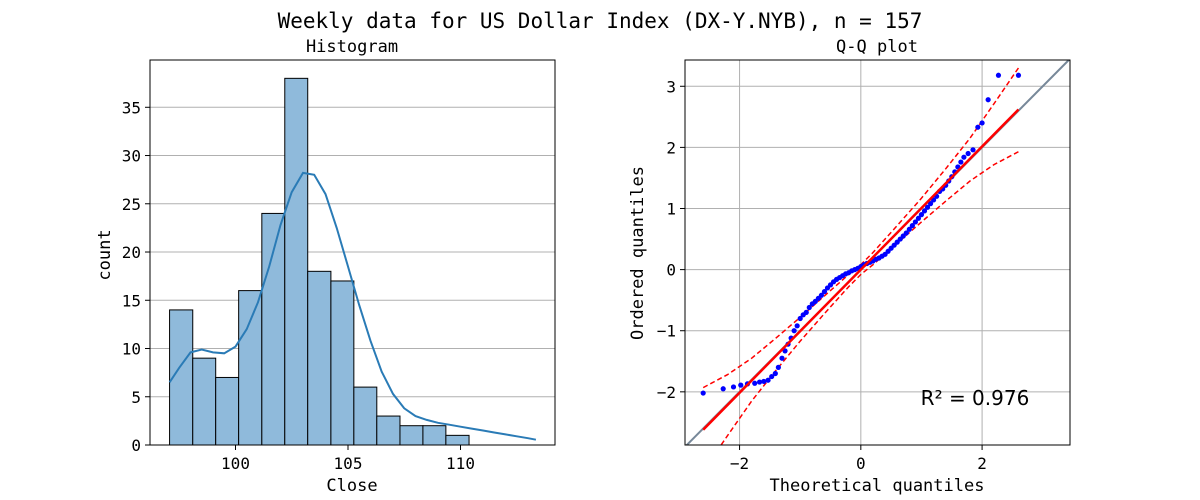 The width and height of the screenshot is (1200, 500). Describe the element at coordinates (352, 47) in the screenshot. I see `histogram-title: Histogram` at that location.